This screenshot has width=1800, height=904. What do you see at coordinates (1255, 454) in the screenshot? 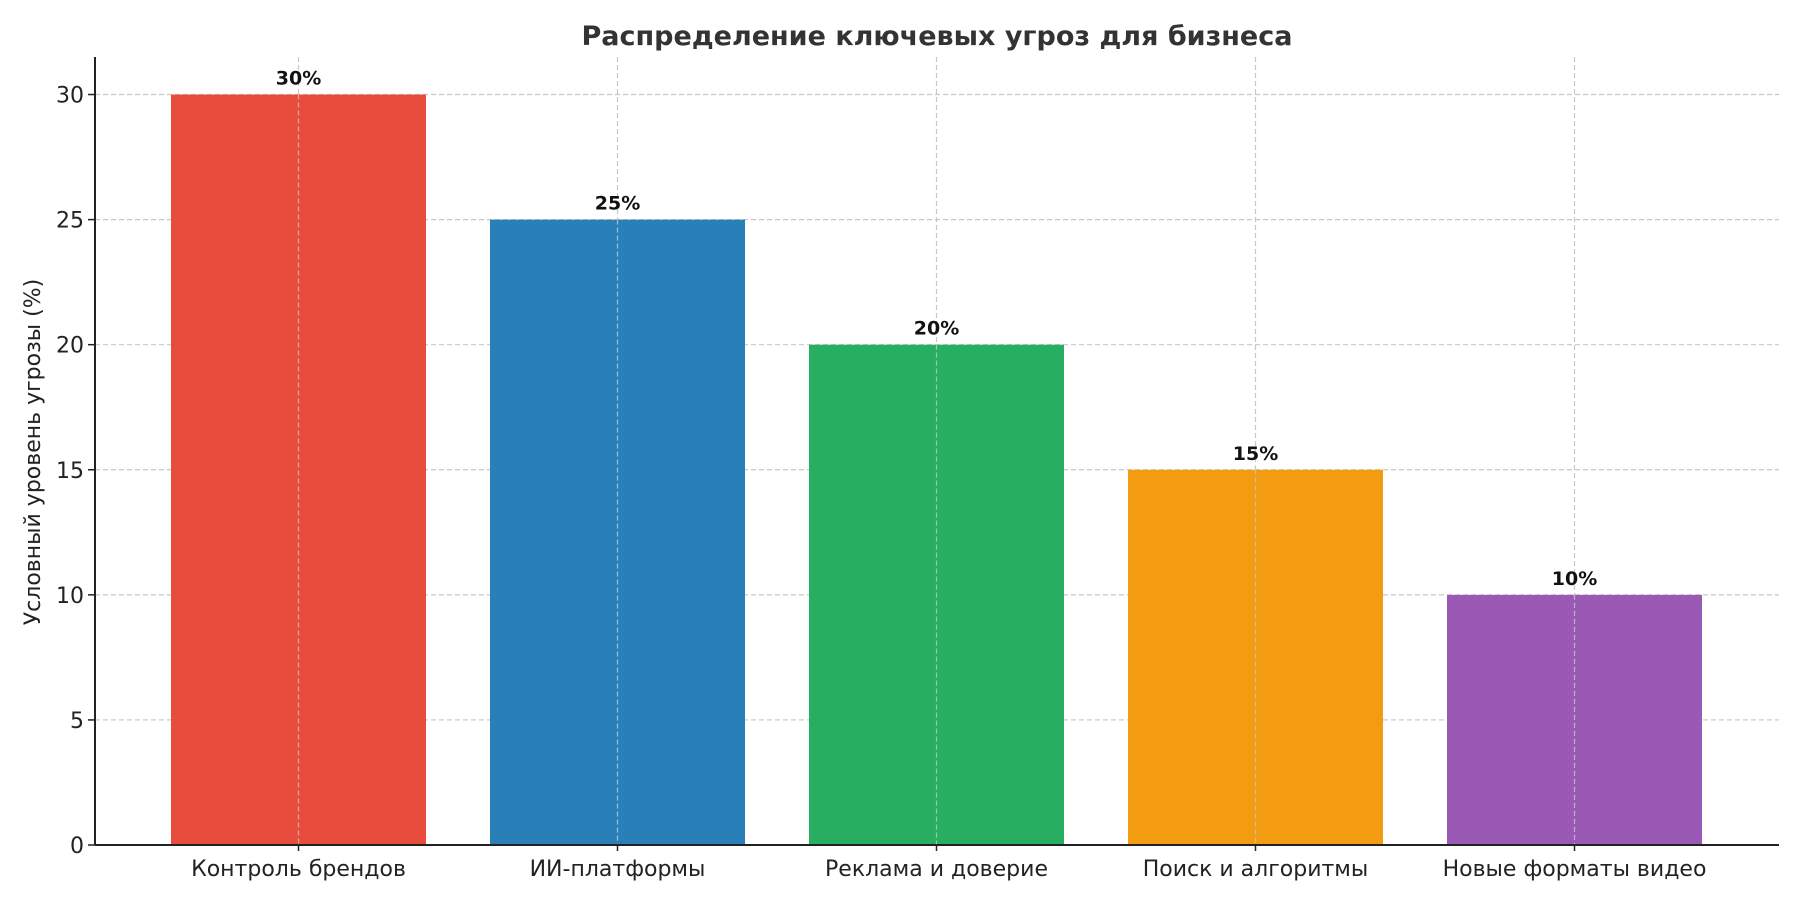
I see `data-label: 15%` at bounding box center [1255, 454].